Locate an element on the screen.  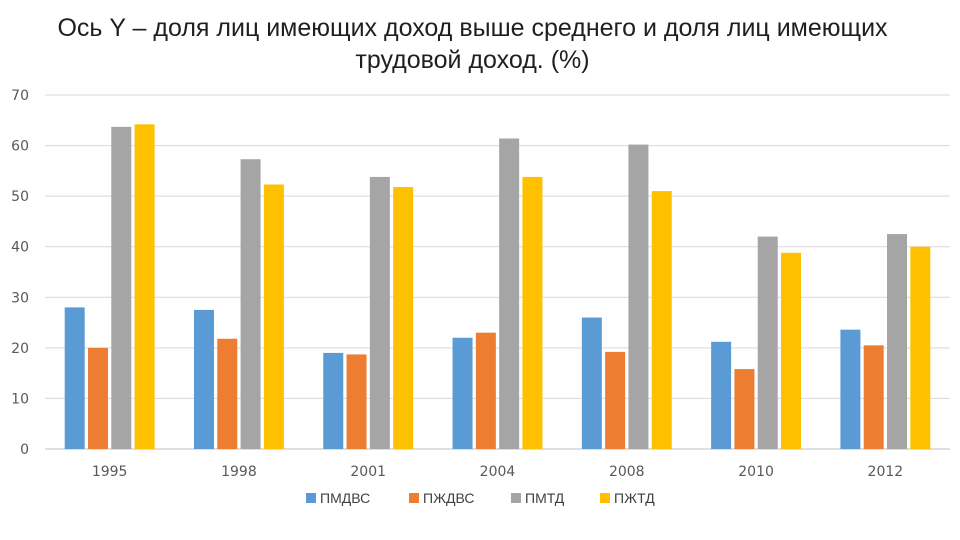
legend-label: ПМДВС is located at coordinates (345, 498).